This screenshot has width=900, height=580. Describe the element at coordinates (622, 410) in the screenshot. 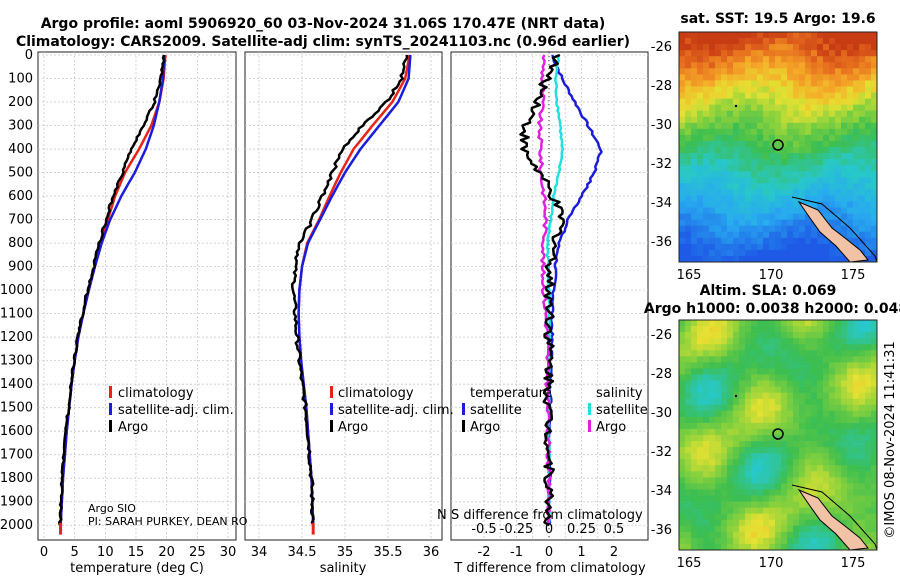

I see `legend-label-s-satellite: satellite` at that location.